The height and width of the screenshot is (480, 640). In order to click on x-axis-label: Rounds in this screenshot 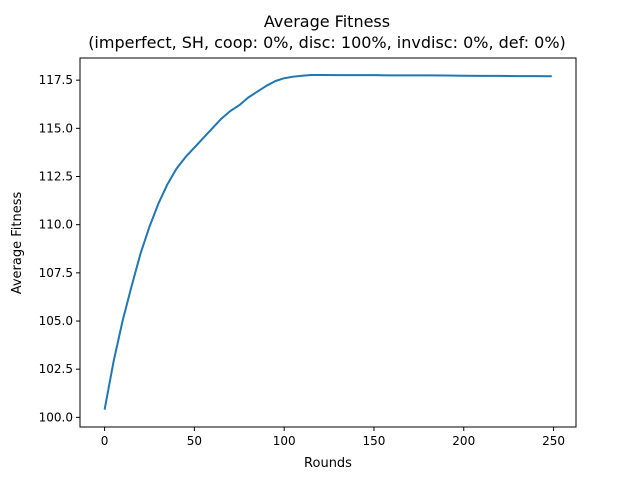, I will do `click(328, 463)`.